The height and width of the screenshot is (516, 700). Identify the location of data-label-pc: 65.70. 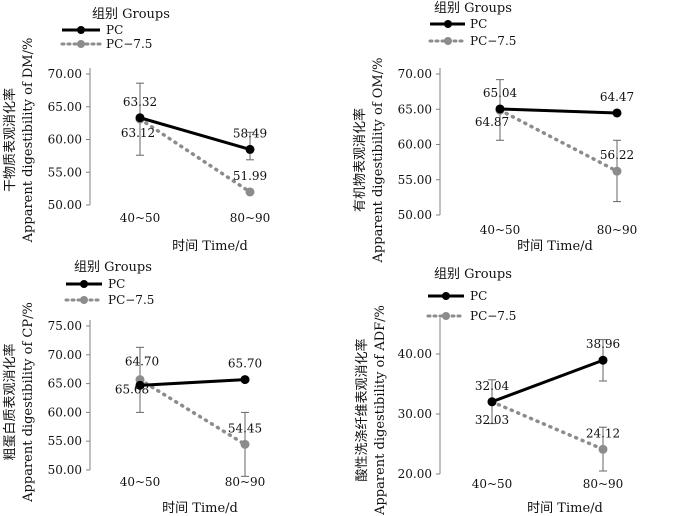
(245, 364).